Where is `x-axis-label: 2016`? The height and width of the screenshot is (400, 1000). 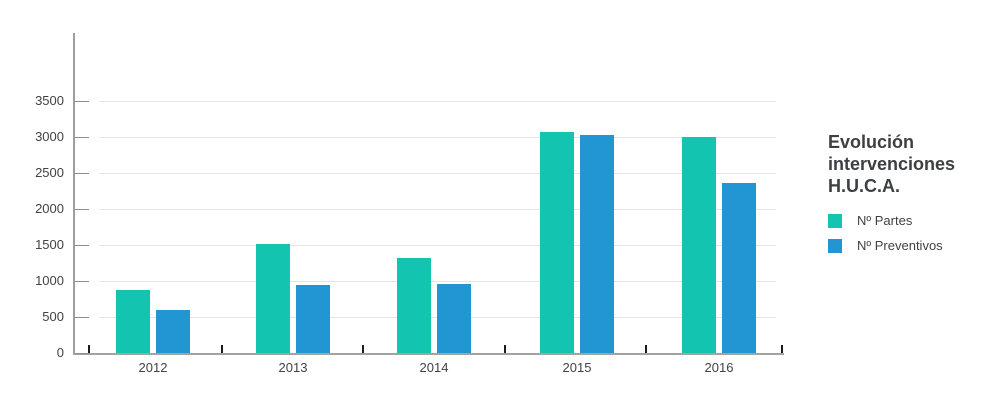 x-axis-label: 2016 is located at coordinates (719, 367).